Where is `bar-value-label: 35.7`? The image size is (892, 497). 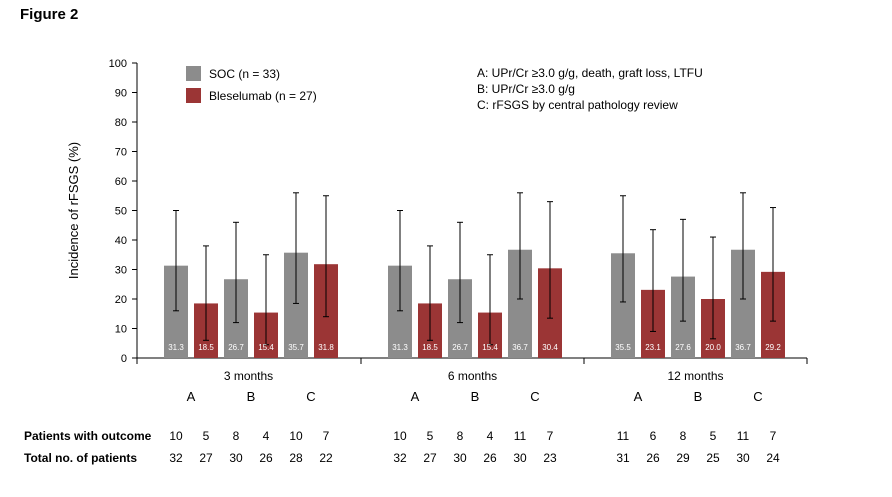
bar-value-label: 35.7 is located at coordinates (296, 347).